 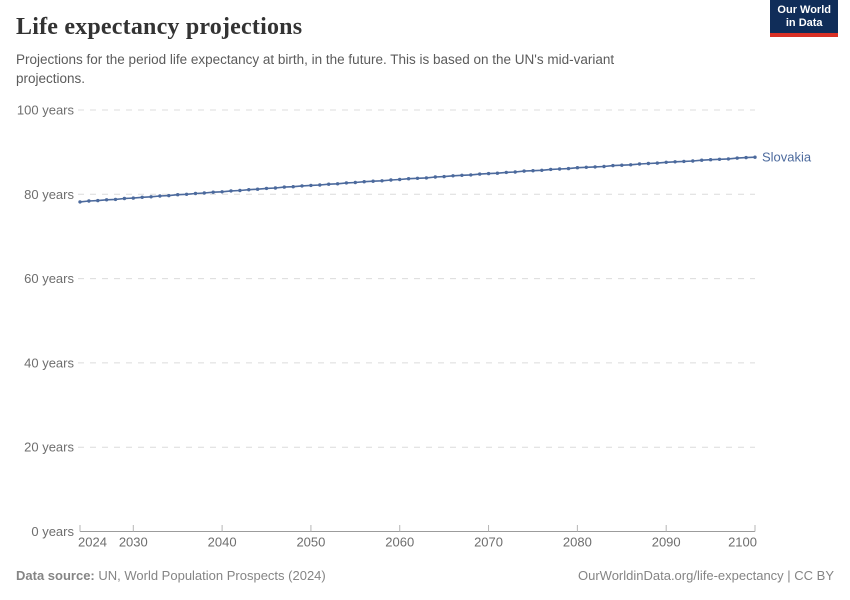 What do you see at coordinates (46, 110) in the screenshot?
I see `y-tick-label-100: 100 years` at bounding box center [46, 110].